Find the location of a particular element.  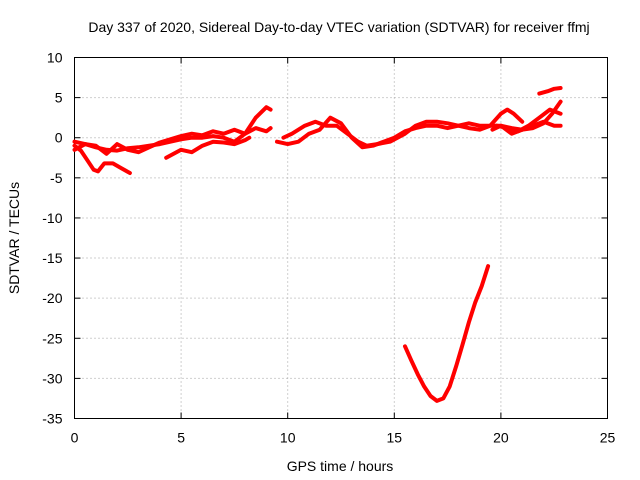

y-tick-label: -35 is located at coordinates (52, 419).